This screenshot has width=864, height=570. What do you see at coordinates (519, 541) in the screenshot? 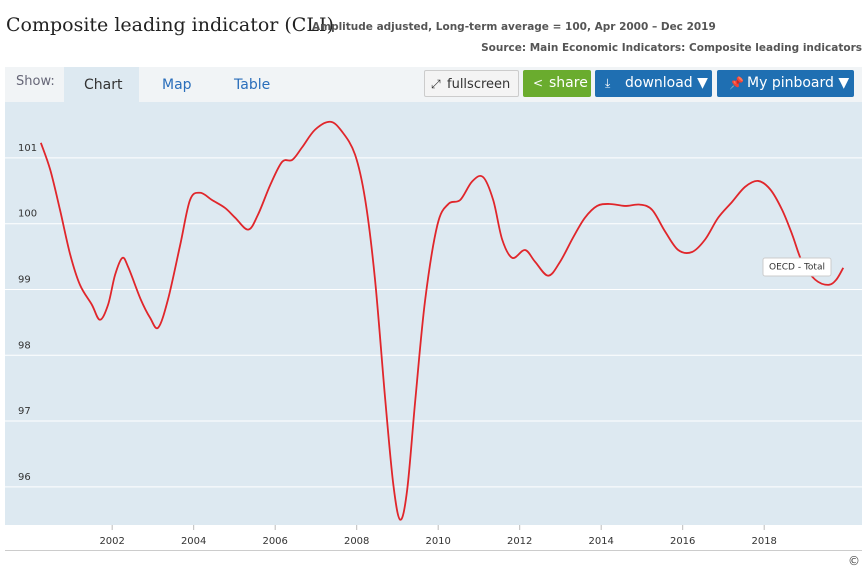
I see `x-tick-label: 2012` at bounding box center [519, 541].